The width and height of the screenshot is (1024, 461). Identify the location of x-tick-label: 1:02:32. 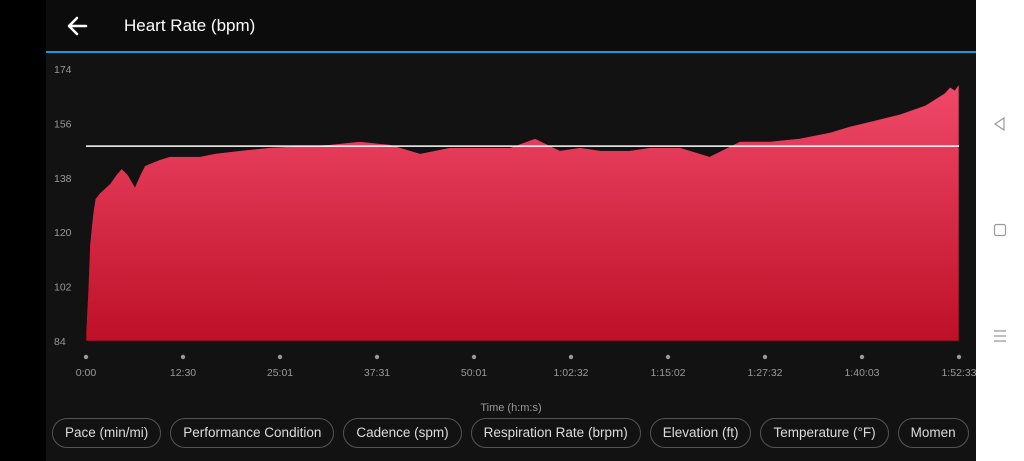
(570, 373).